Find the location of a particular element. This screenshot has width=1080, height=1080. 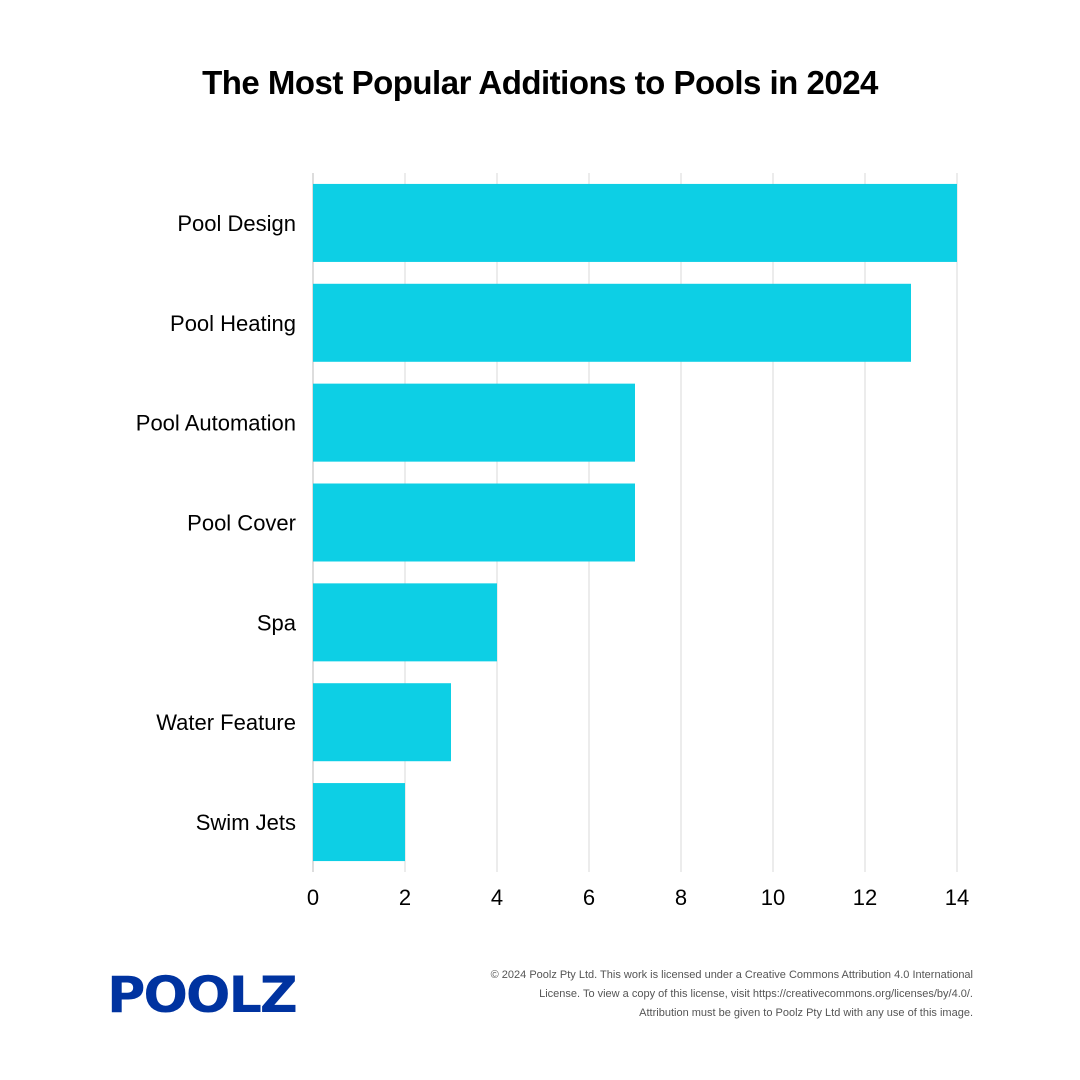

x-tick-label: 2 is located at coordinates (405, 897).